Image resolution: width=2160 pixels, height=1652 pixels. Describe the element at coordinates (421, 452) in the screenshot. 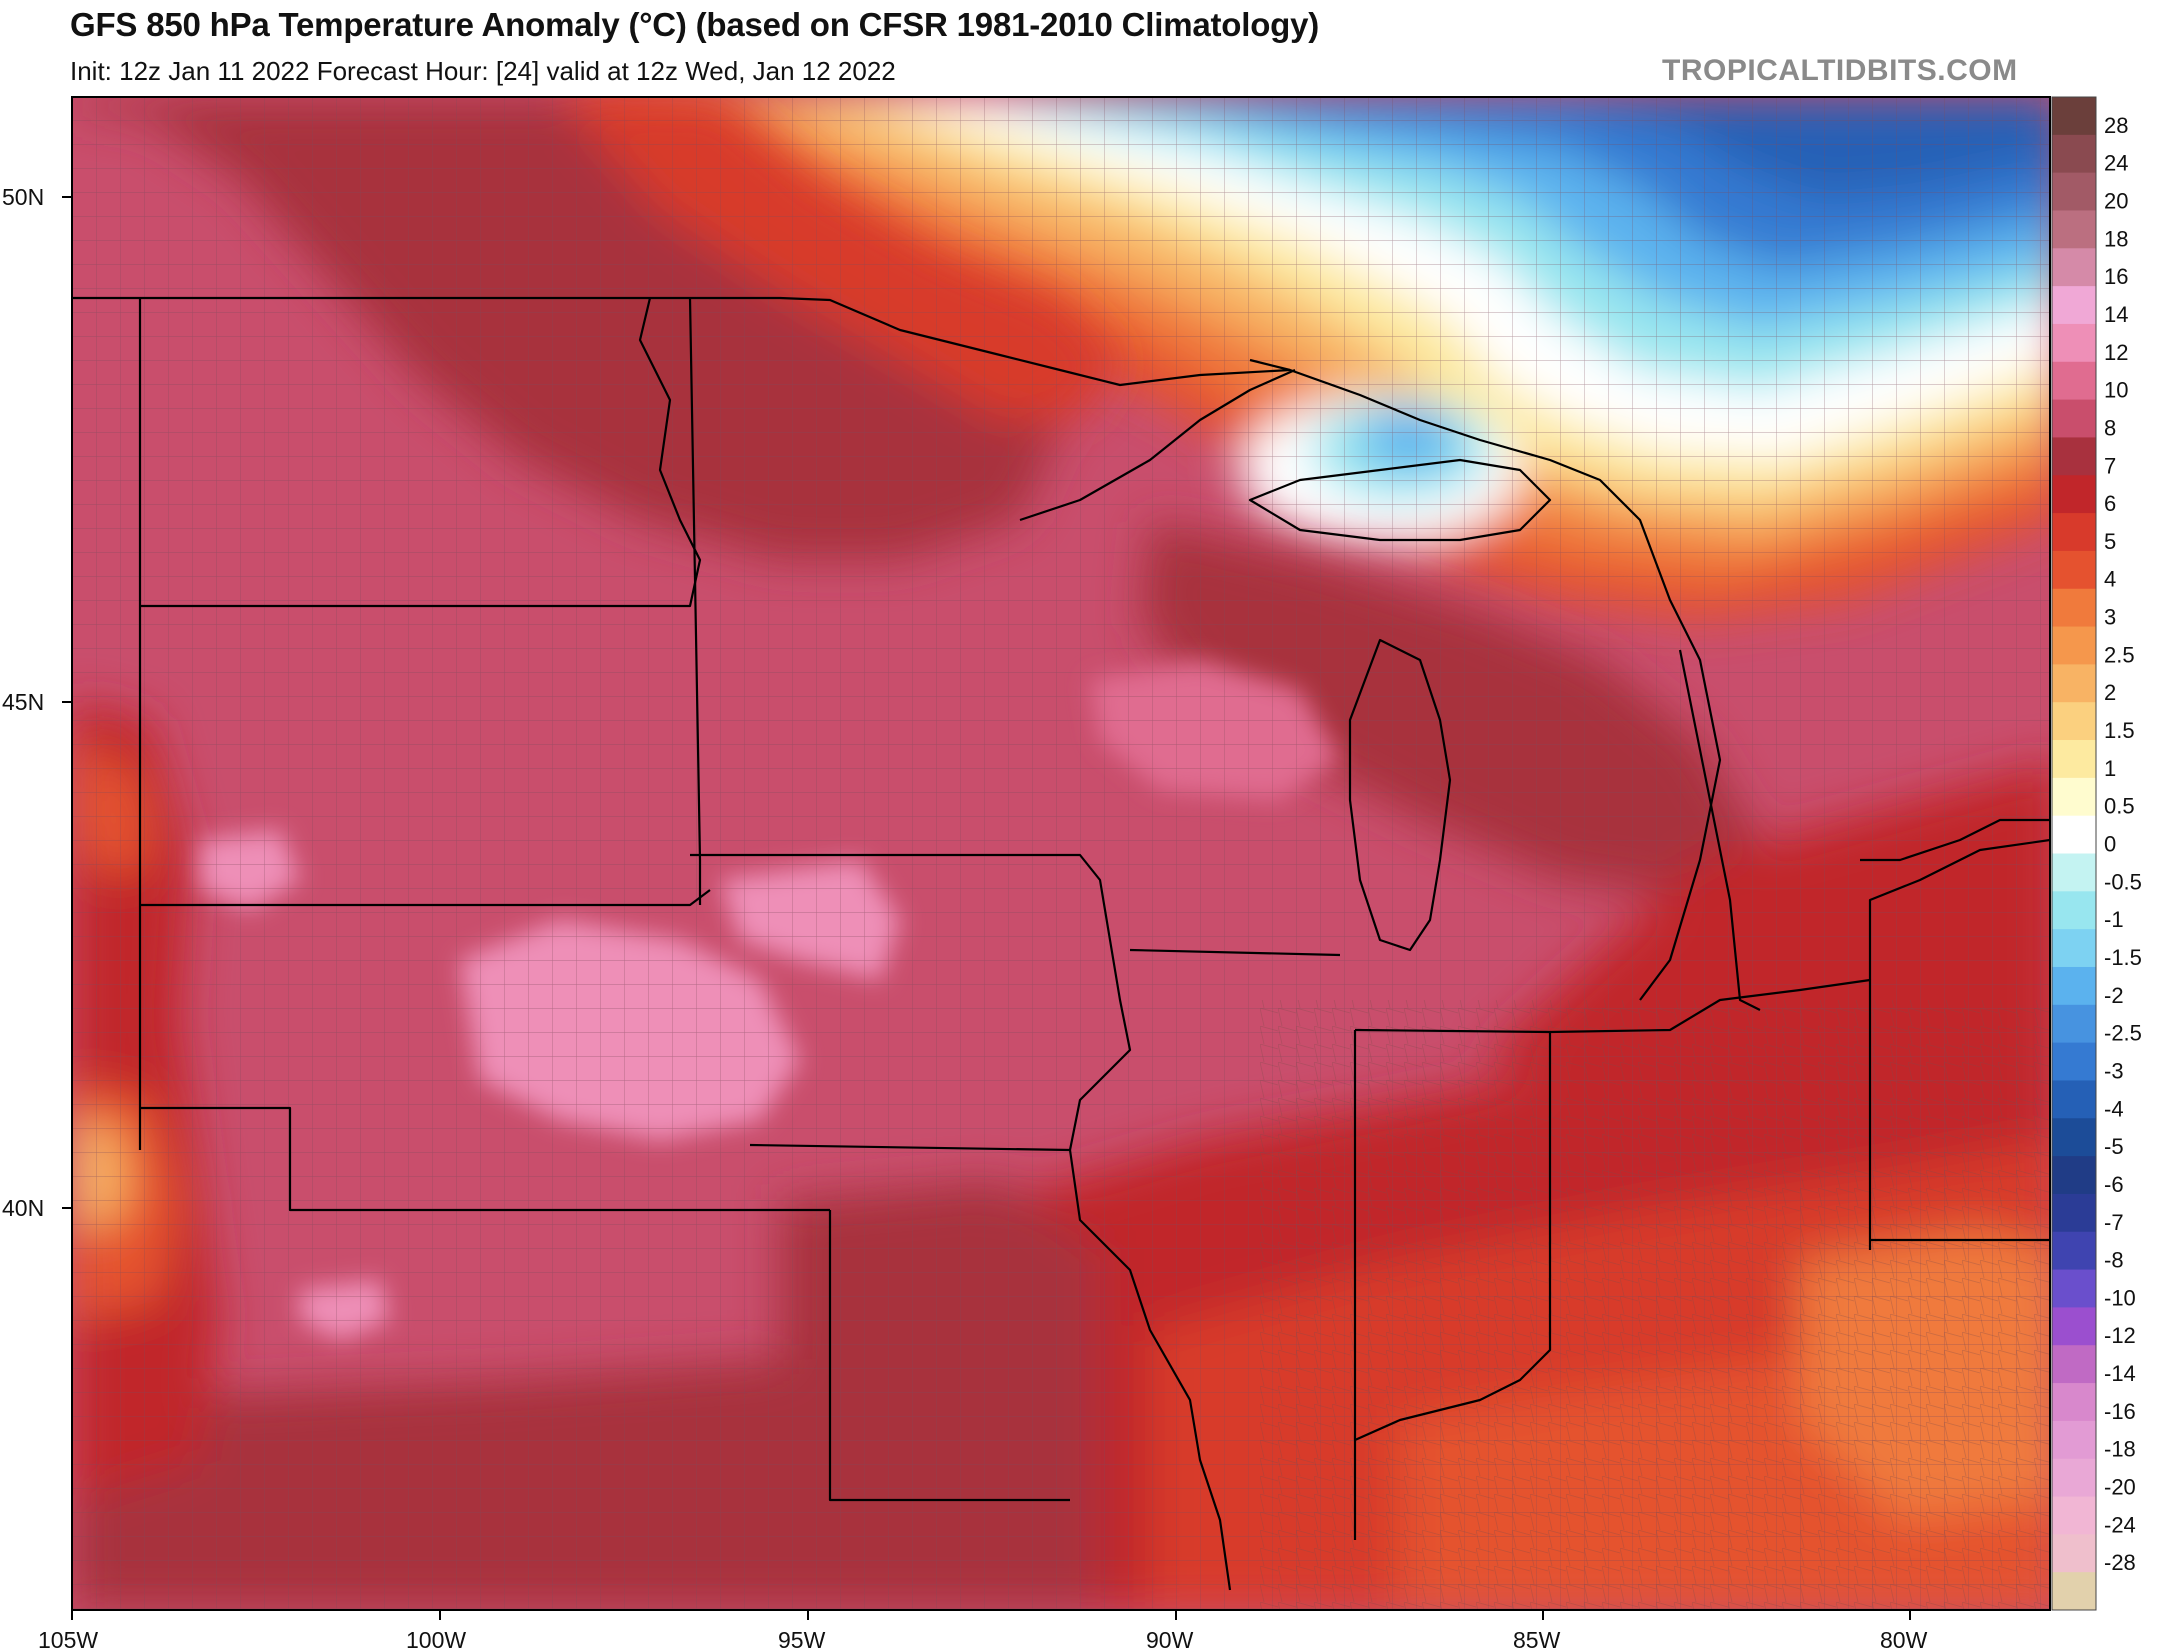

I see `nd-sd-border` at that location.